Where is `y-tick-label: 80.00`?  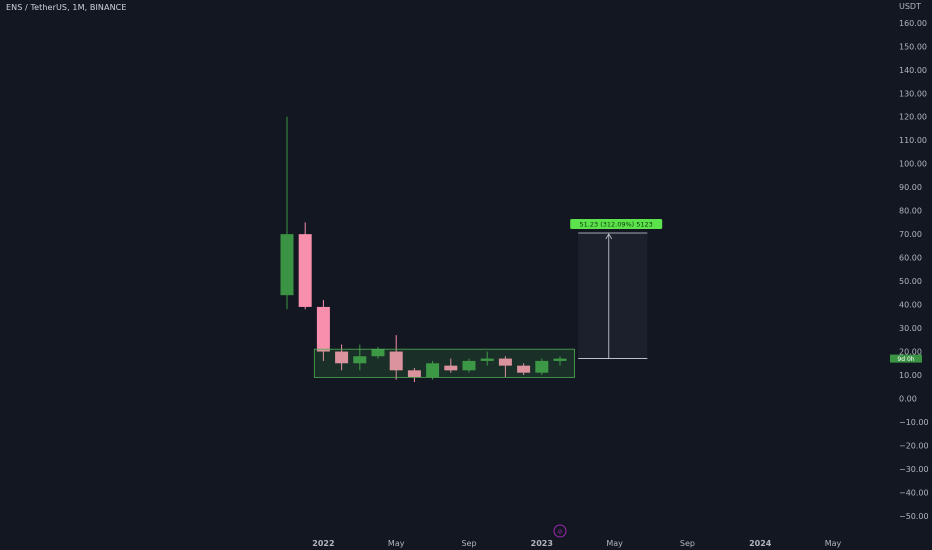
y-tick-label: 80.00 is located at coordinates (910, 211).